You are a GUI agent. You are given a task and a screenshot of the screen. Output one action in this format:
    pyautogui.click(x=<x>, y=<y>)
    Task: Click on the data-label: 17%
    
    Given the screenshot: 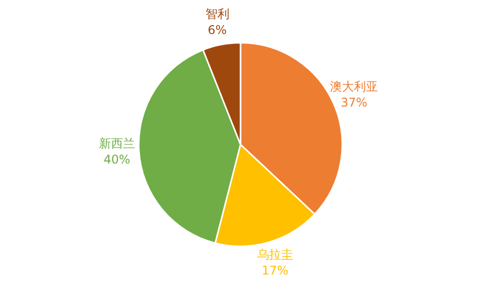 What is the action you would take?
    pyautogui.click(x=275, y=270)
    